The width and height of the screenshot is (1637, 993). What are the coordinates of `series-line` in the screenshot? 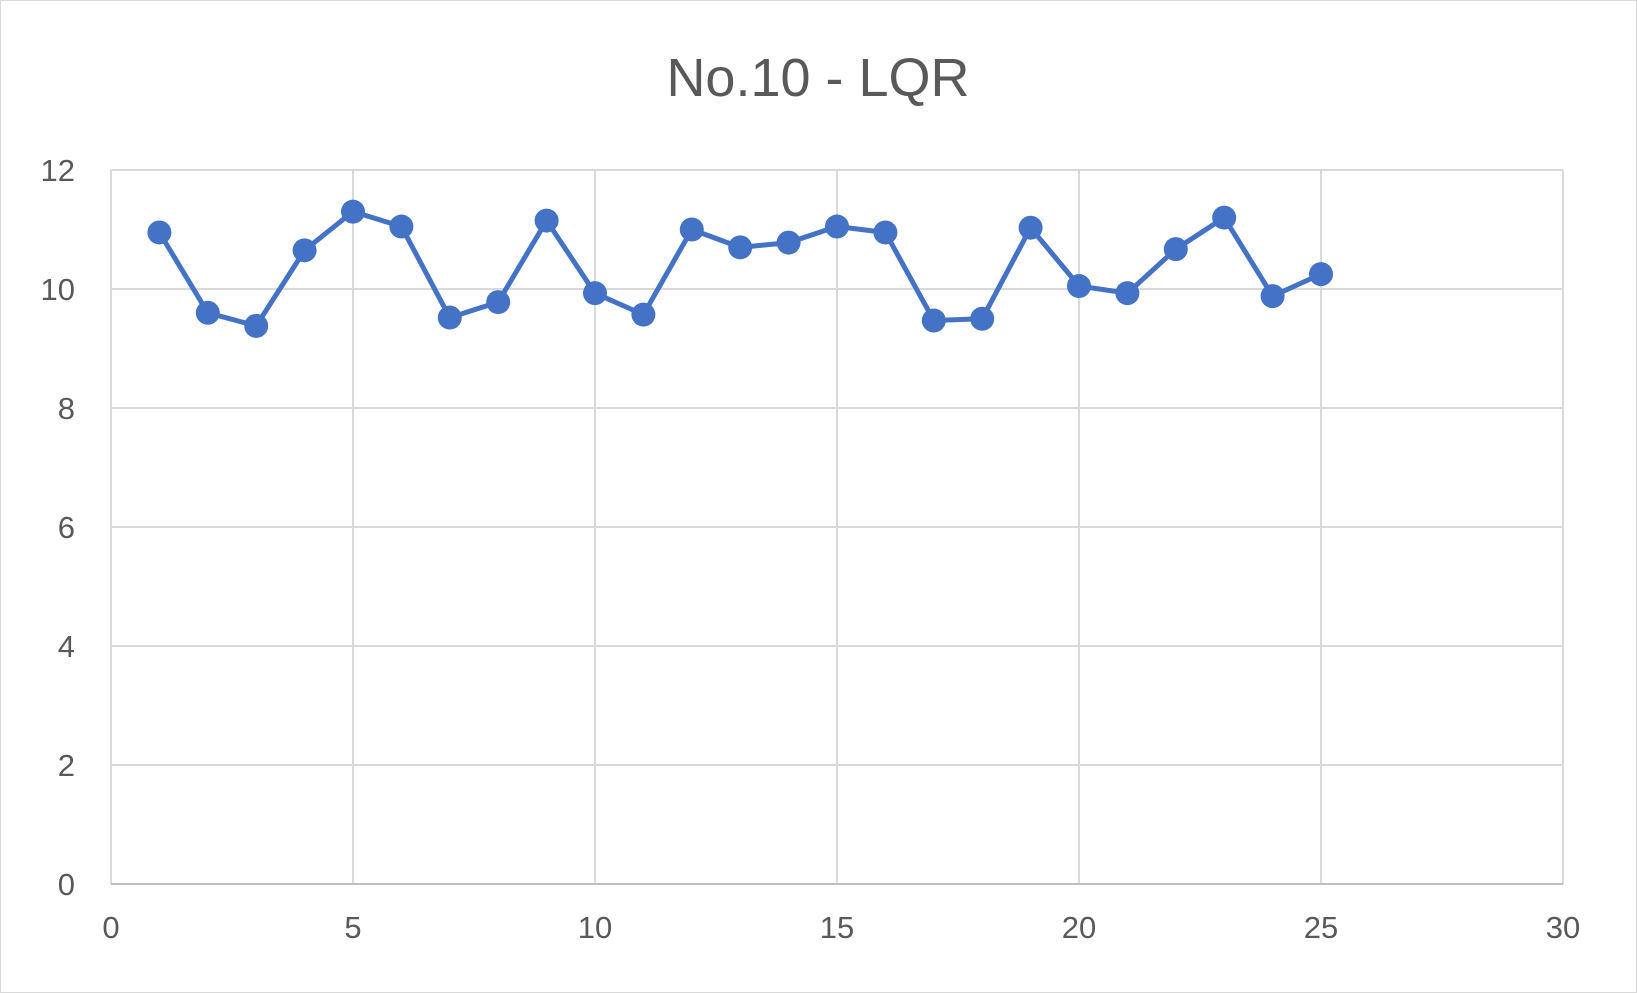 It's located at (740, 269).